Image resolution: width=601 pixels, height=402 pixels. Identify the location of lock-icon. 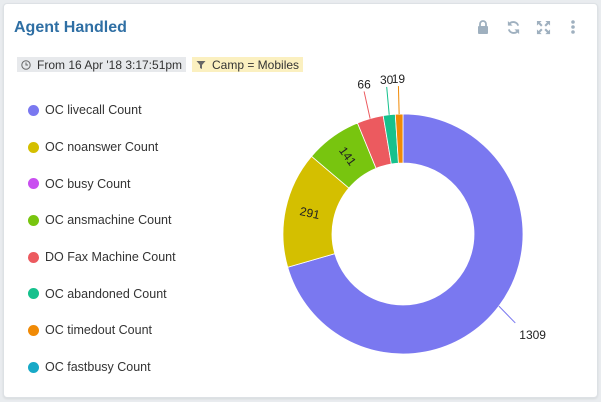
(483, 27).